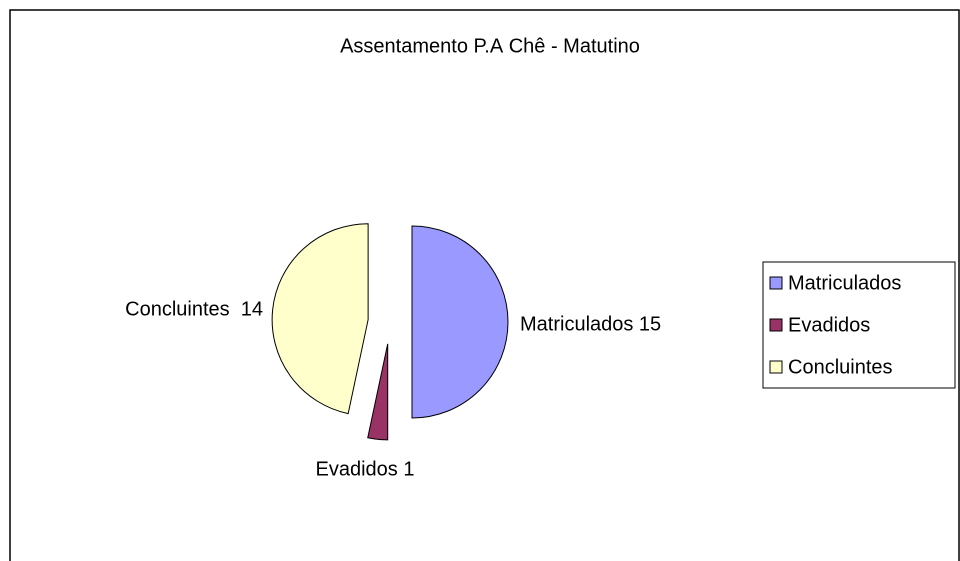 The height and width of the screenshot is (561, 960). I want to click on chart-title: Assentamento P.A Chê - Matutino, so click(490, 46).